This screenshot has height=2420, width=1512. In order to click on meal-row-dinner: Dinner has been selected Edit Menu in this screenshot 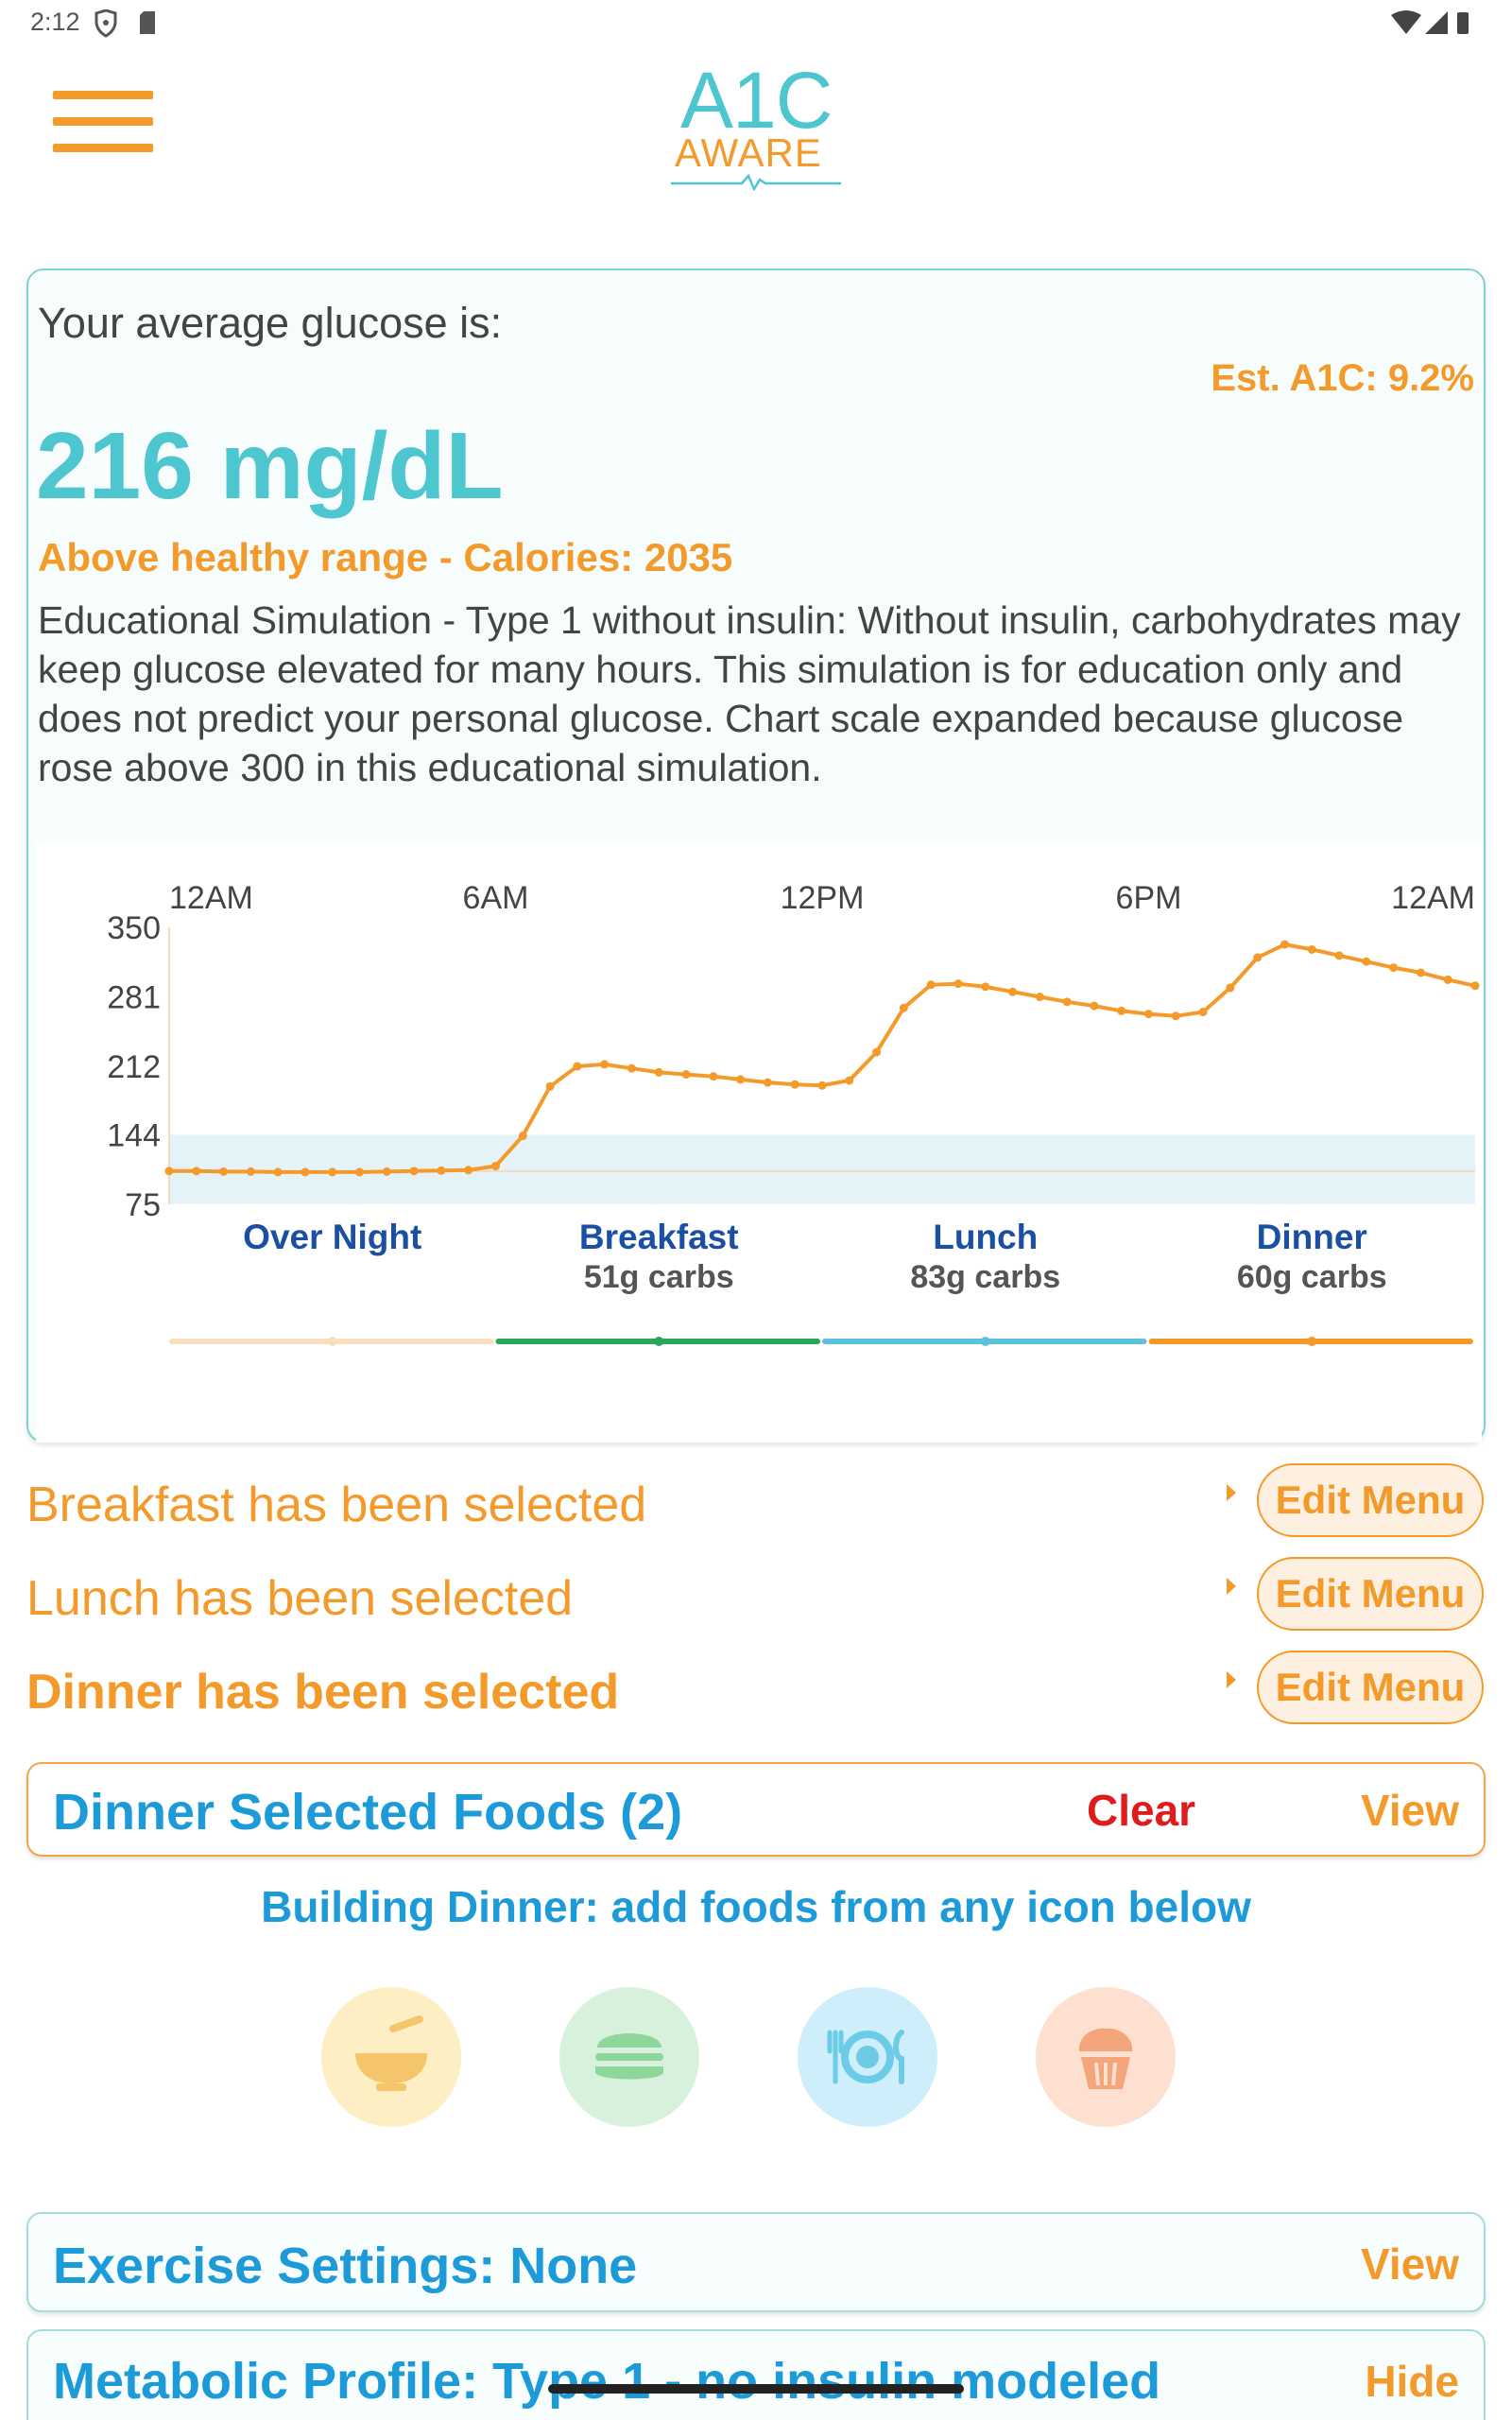, I will do `click(756, 1694)`.